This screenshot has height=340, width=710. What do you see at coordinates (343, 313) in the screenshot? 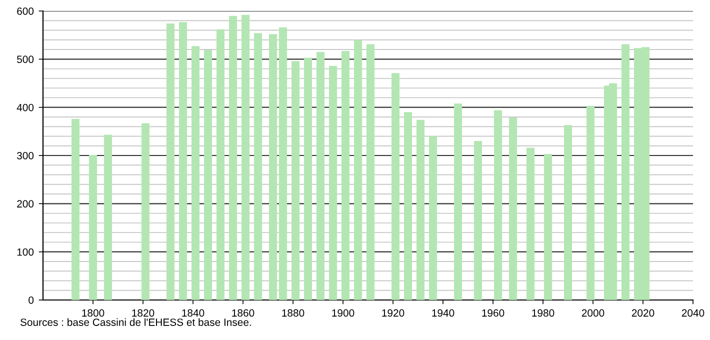
I see `x-tick-label: 1900` at bounding box center [343, 313].